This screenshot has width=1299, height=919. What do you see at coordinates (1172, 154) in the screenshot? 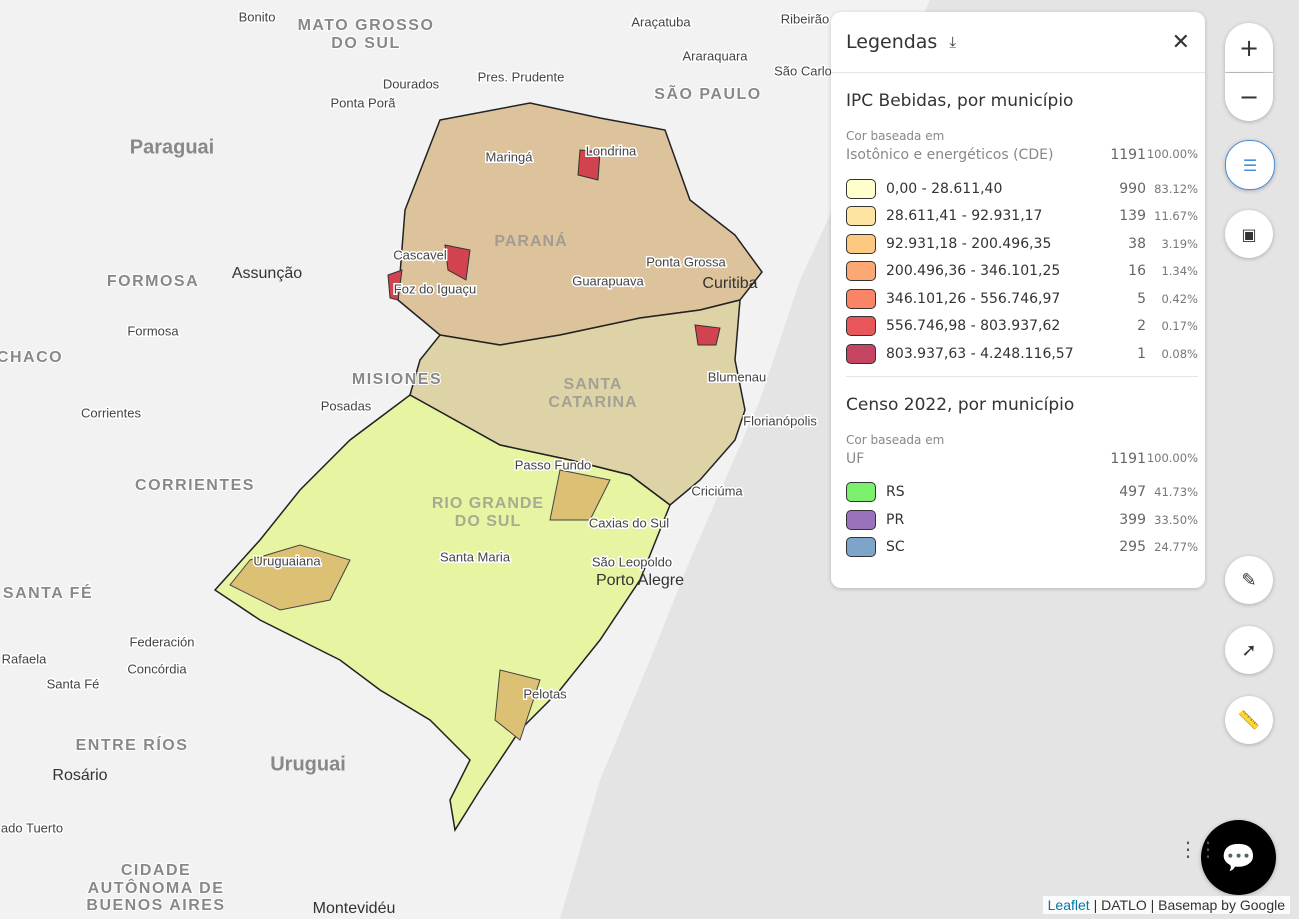
I see `total-percent: 100.00%` at bounding box center [1172, 154].